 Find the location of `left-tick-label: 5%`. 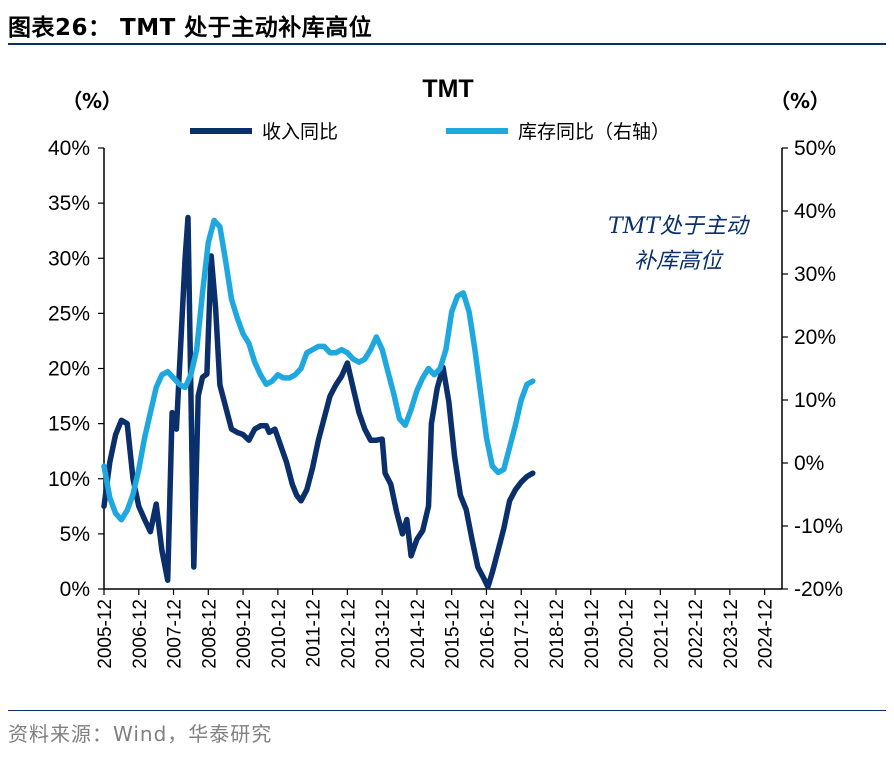

left-tick-label: 5% is located at coordinates (75, 534).